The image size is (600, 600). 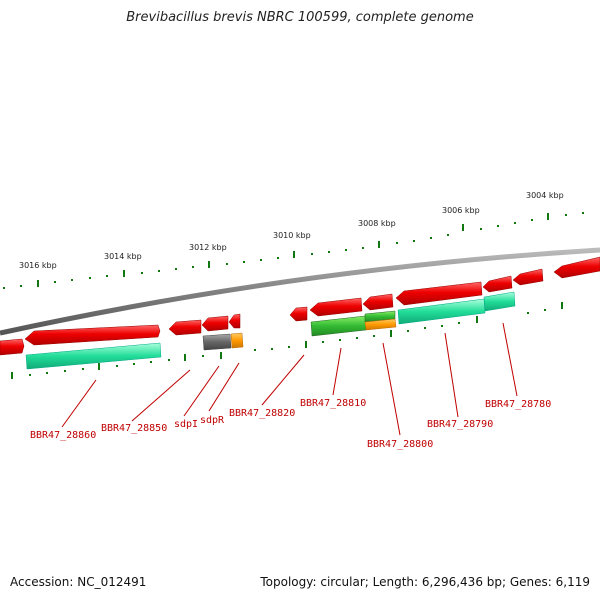 I want to click on gene-label-sdpi: sdpI, so click(x=186, y=424).